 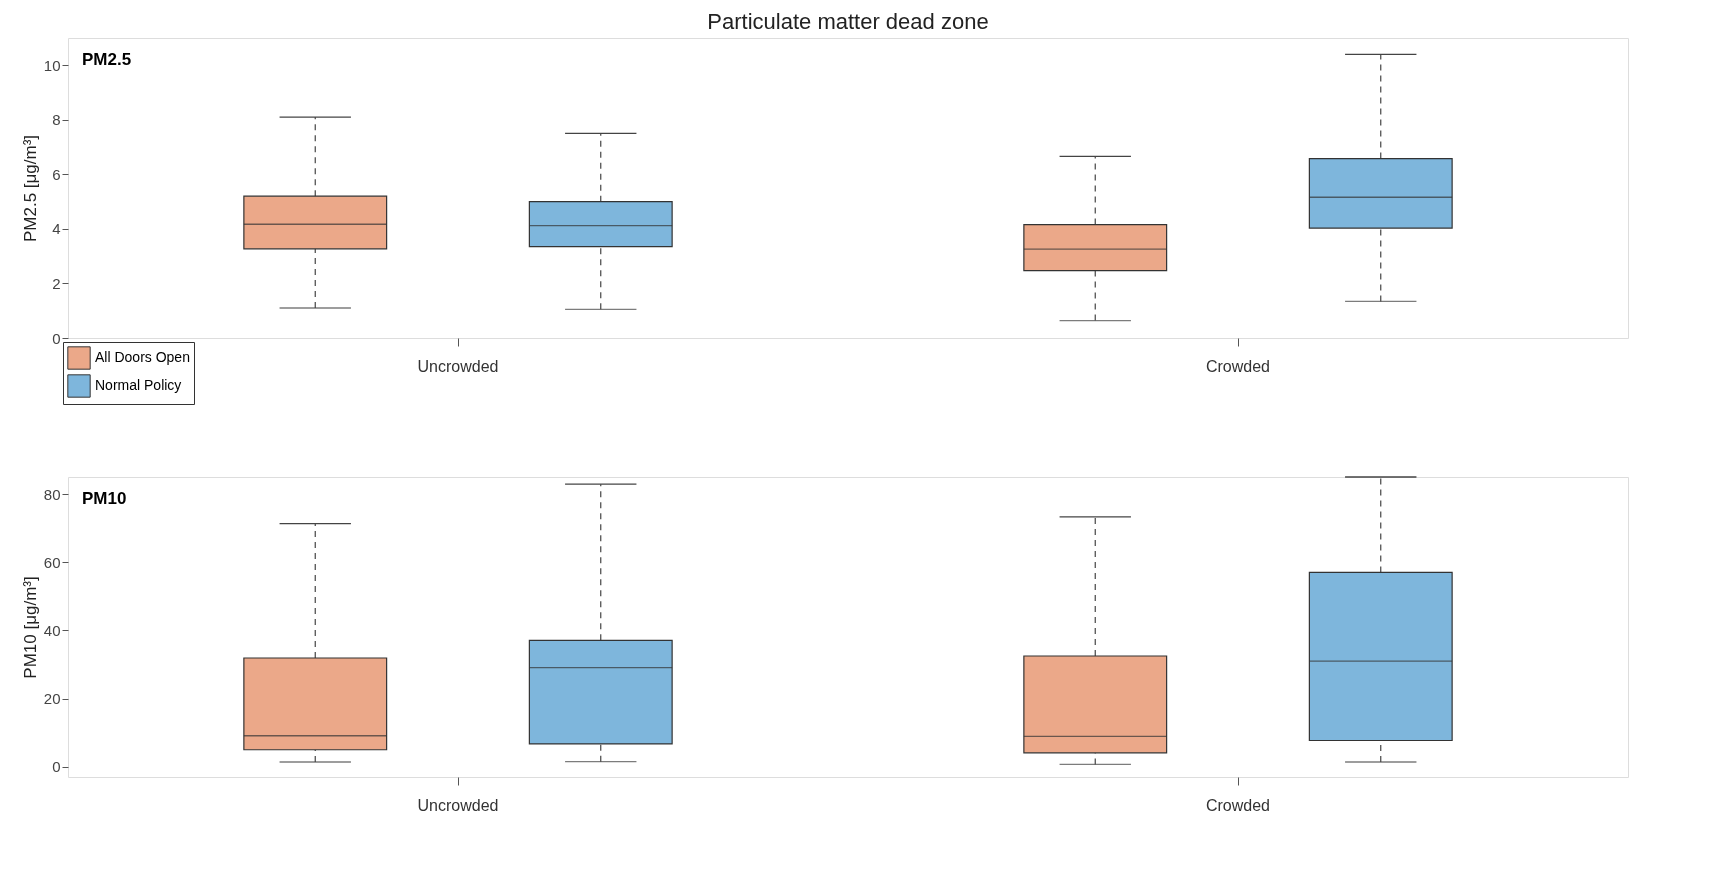 I want to click on legend-label: All Doors Open, so click(x=142, y=357).